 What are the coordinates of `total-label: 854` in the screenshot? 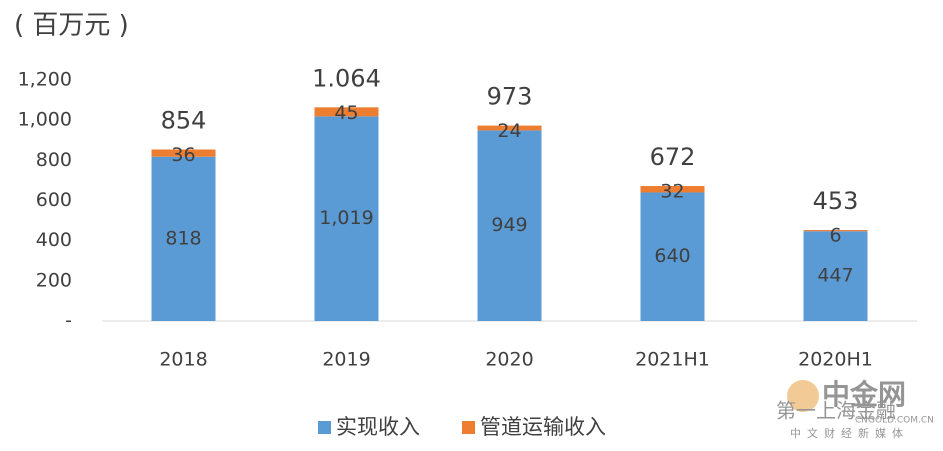 It's located at (184, 120).